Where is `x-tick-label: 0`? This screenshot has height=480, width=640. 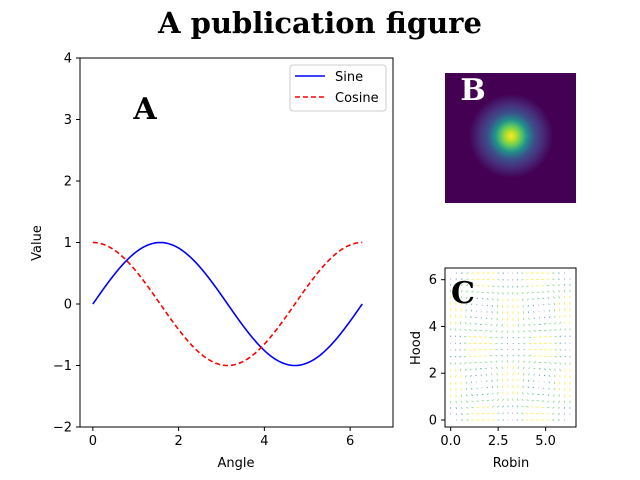 x-tick-label: 0 is located at coordinates (93, 441).